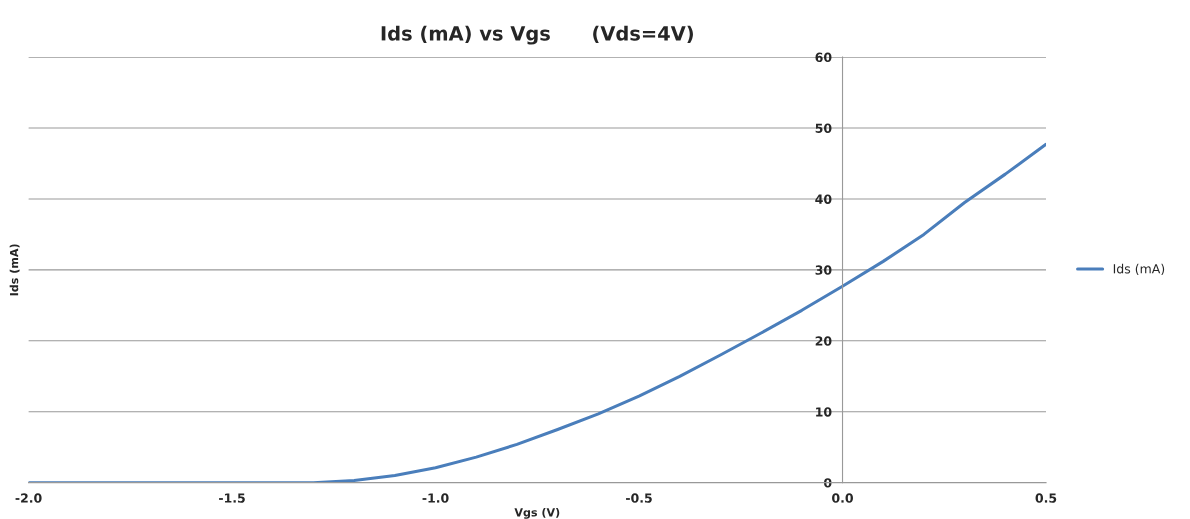 The width and height of the screenshot is (1190, 519). Describe the element at coordinates (28, 498) in the screenshot. I see `x-tick-label: -2.0` at that location.